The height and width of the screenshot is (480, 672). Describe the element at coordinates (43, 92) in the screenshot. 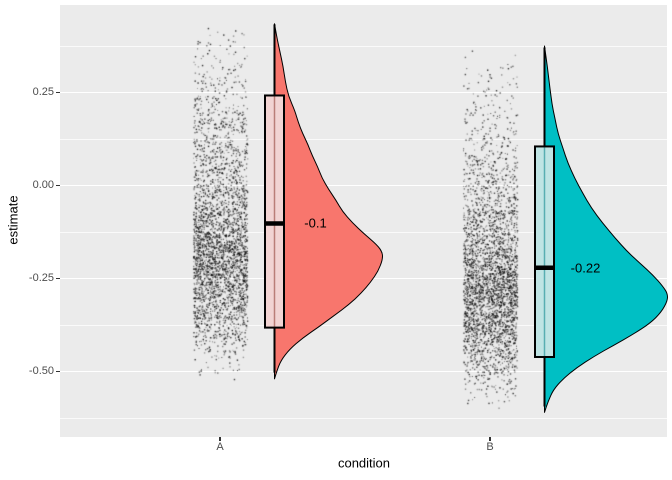

I see `y-tick-label: 0.25` at that location.